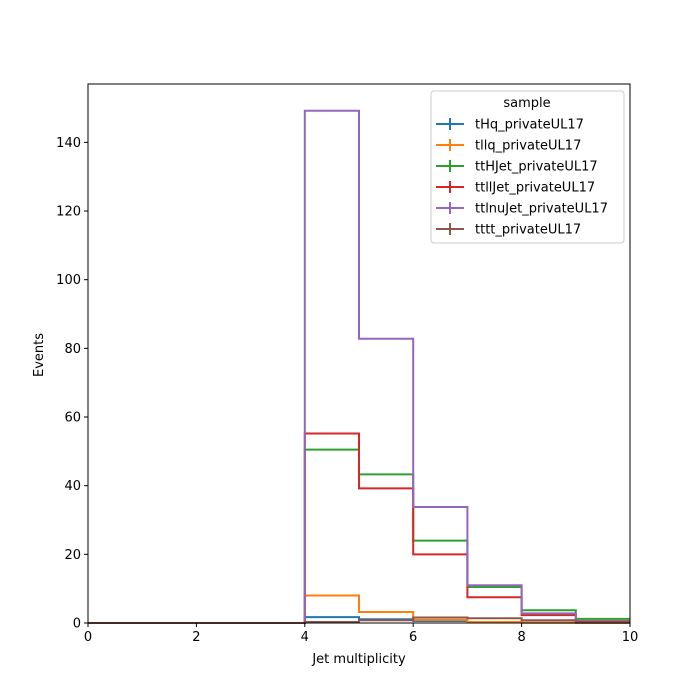 Image resolution: width=700 pixels, height=700 pixels. I want to click on x-tick-label: 6, so click(413, 637).